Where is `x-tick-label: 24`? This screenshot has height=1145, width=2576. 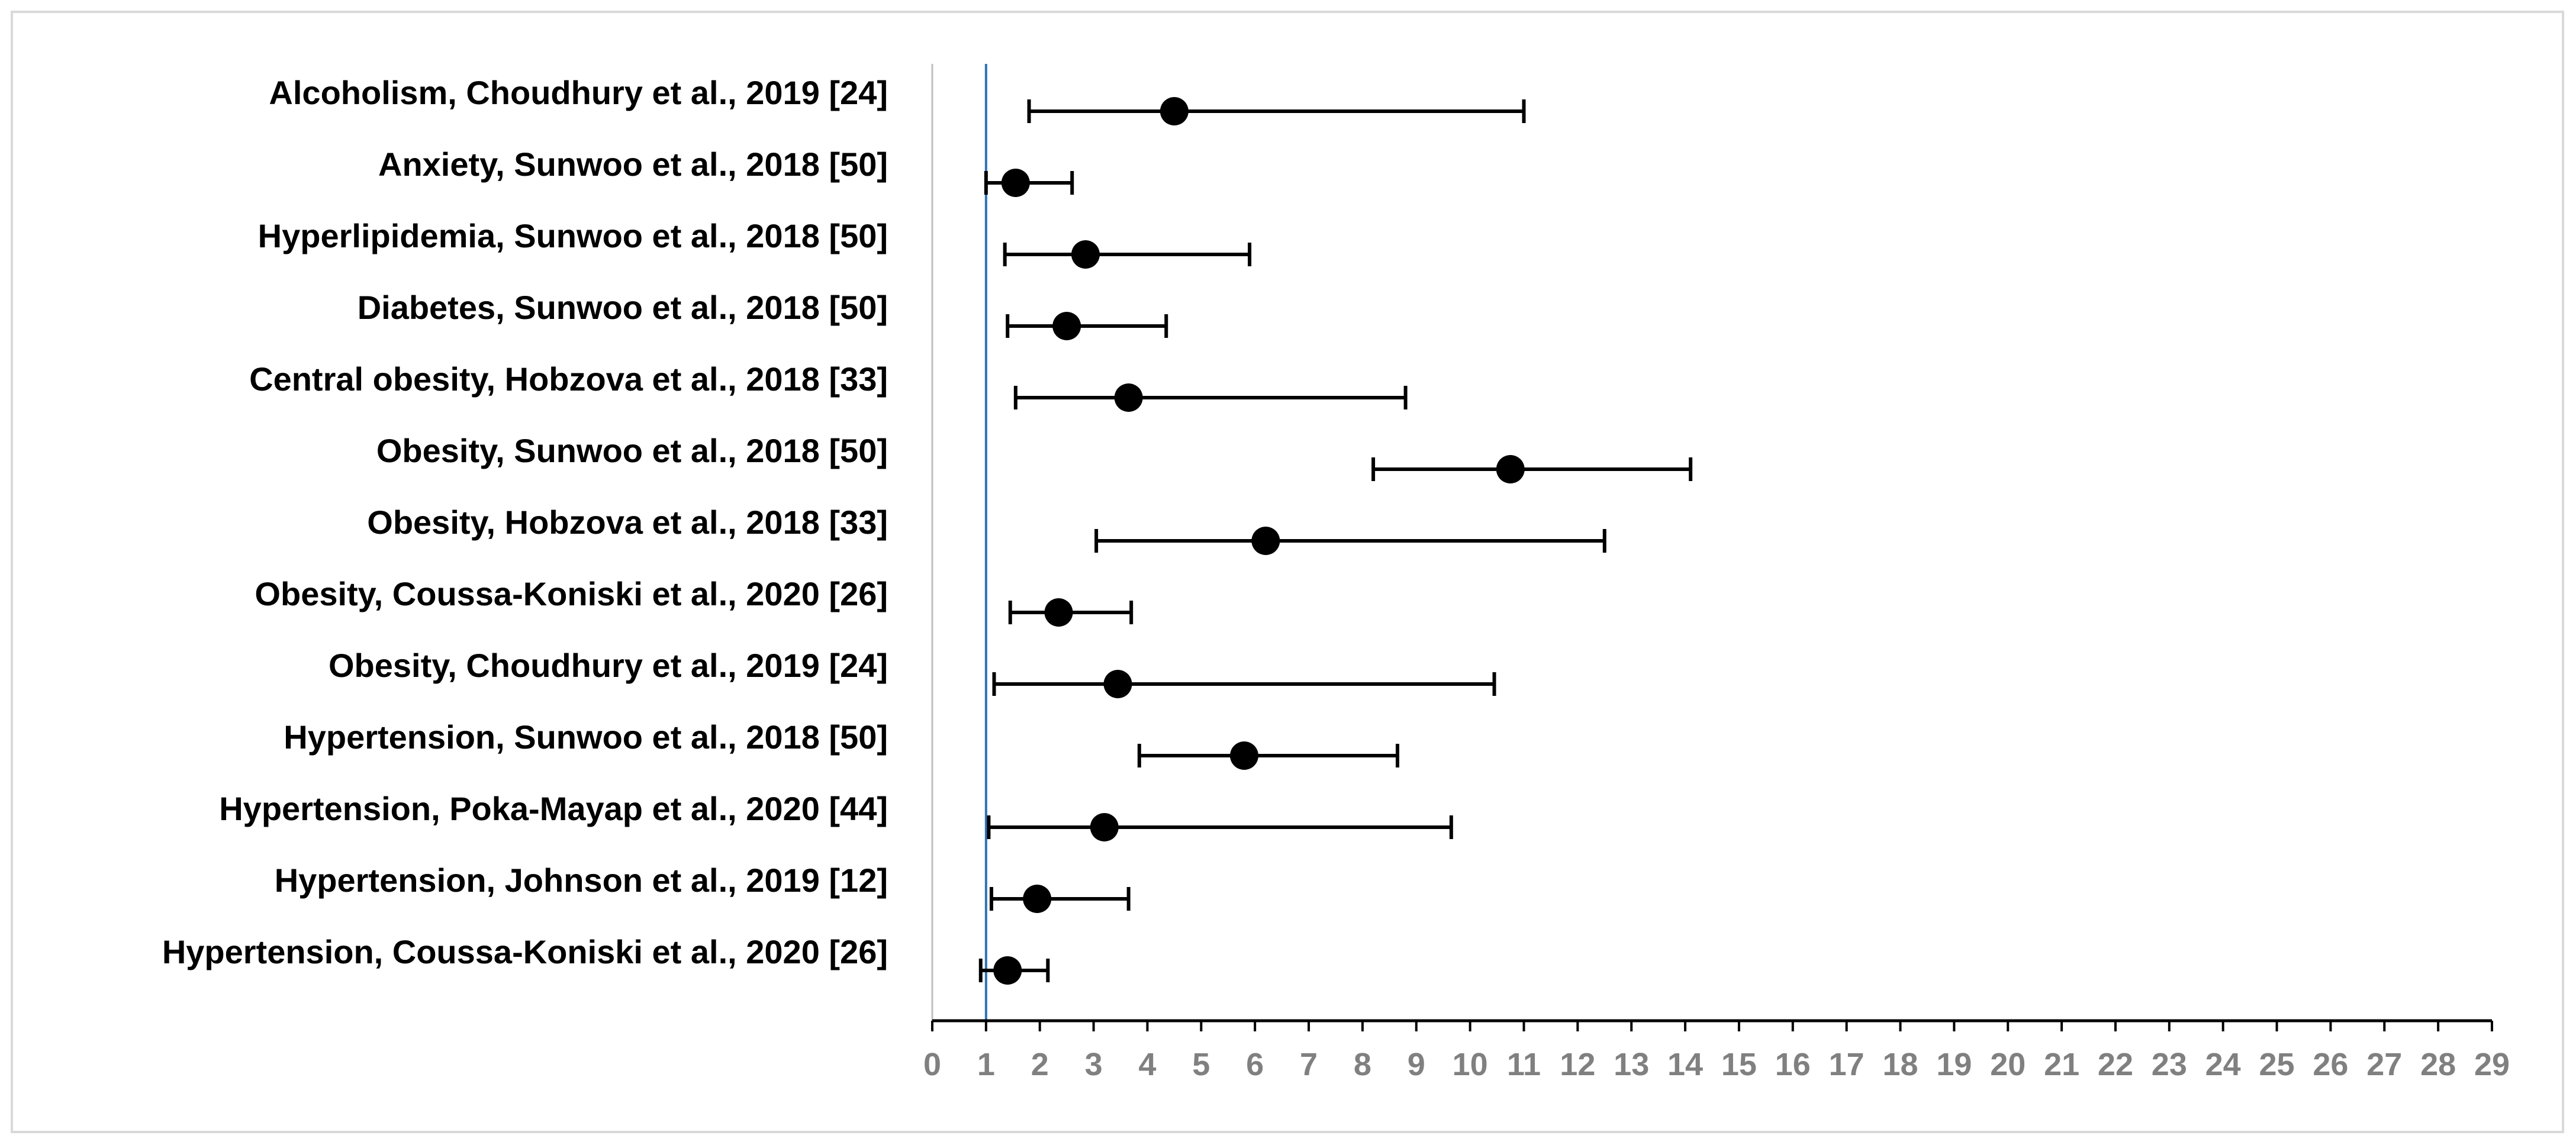 x-tick-label: 24 is located at coordinates (2223, 1064).